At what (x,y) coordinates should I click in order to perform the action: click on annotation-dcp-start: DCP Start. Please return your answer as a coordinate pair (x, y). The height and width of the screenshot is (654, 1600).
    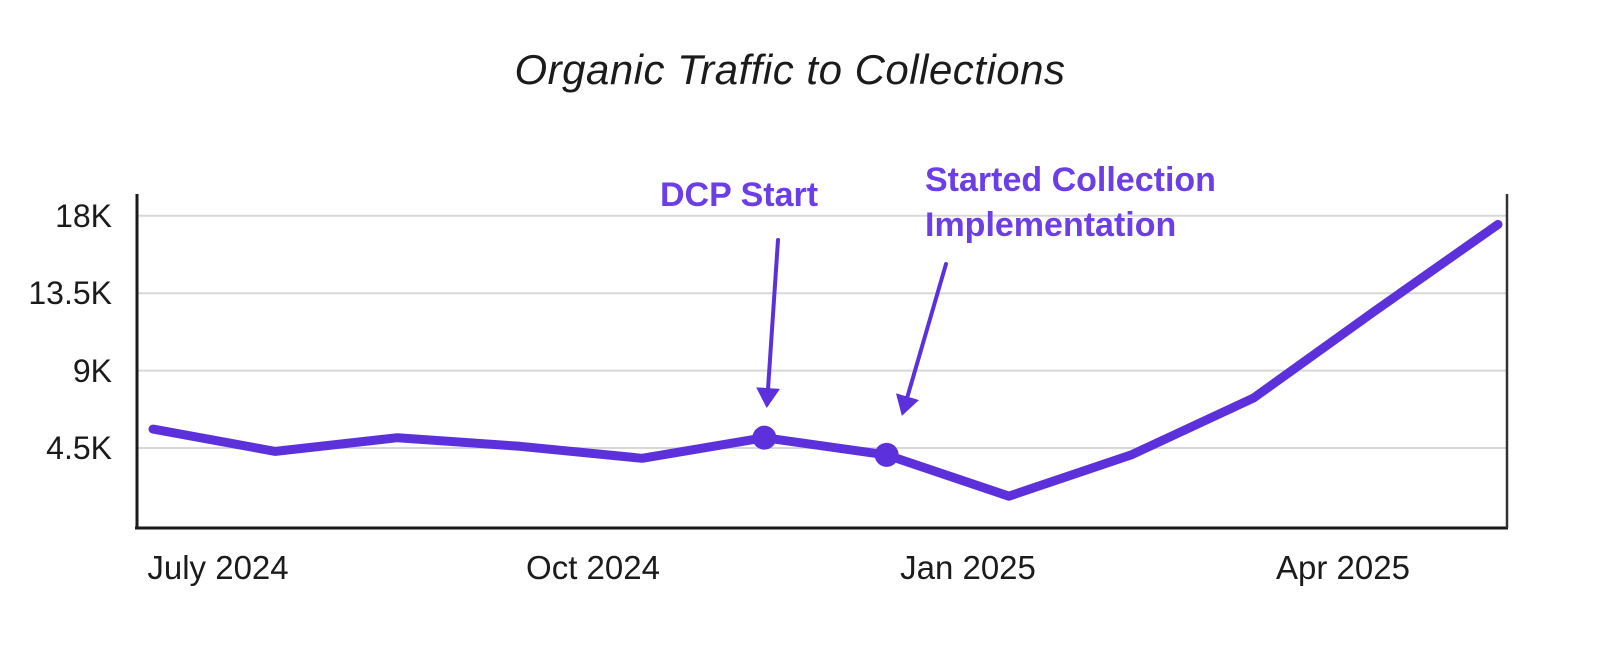
    Looking at the image, I should click on (739, 195).